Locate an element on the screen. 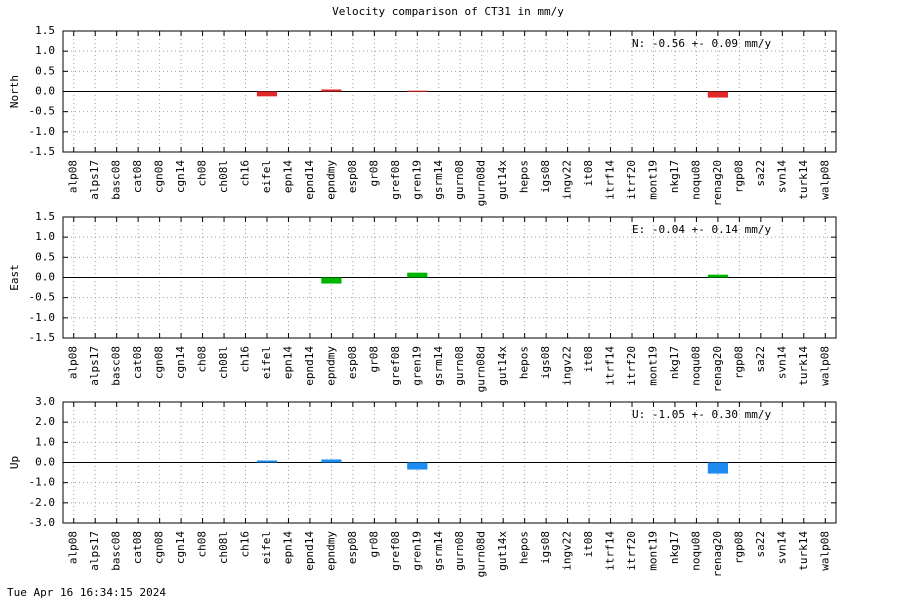 The image size is (900, 600). chart-title: Velocity comparison of CT31 in mm/y is located at coordinates (448, 11).